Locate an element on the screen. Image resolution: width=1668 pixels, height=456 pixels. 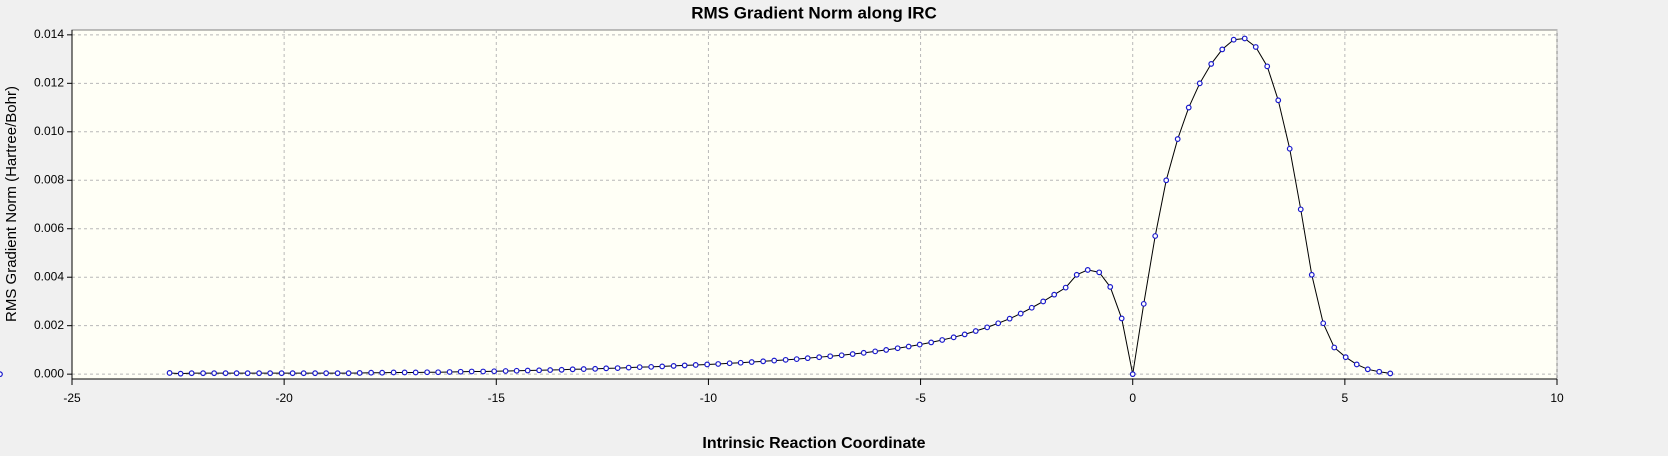
x-tick-label: 5 is located at coordinates (1345, 398).